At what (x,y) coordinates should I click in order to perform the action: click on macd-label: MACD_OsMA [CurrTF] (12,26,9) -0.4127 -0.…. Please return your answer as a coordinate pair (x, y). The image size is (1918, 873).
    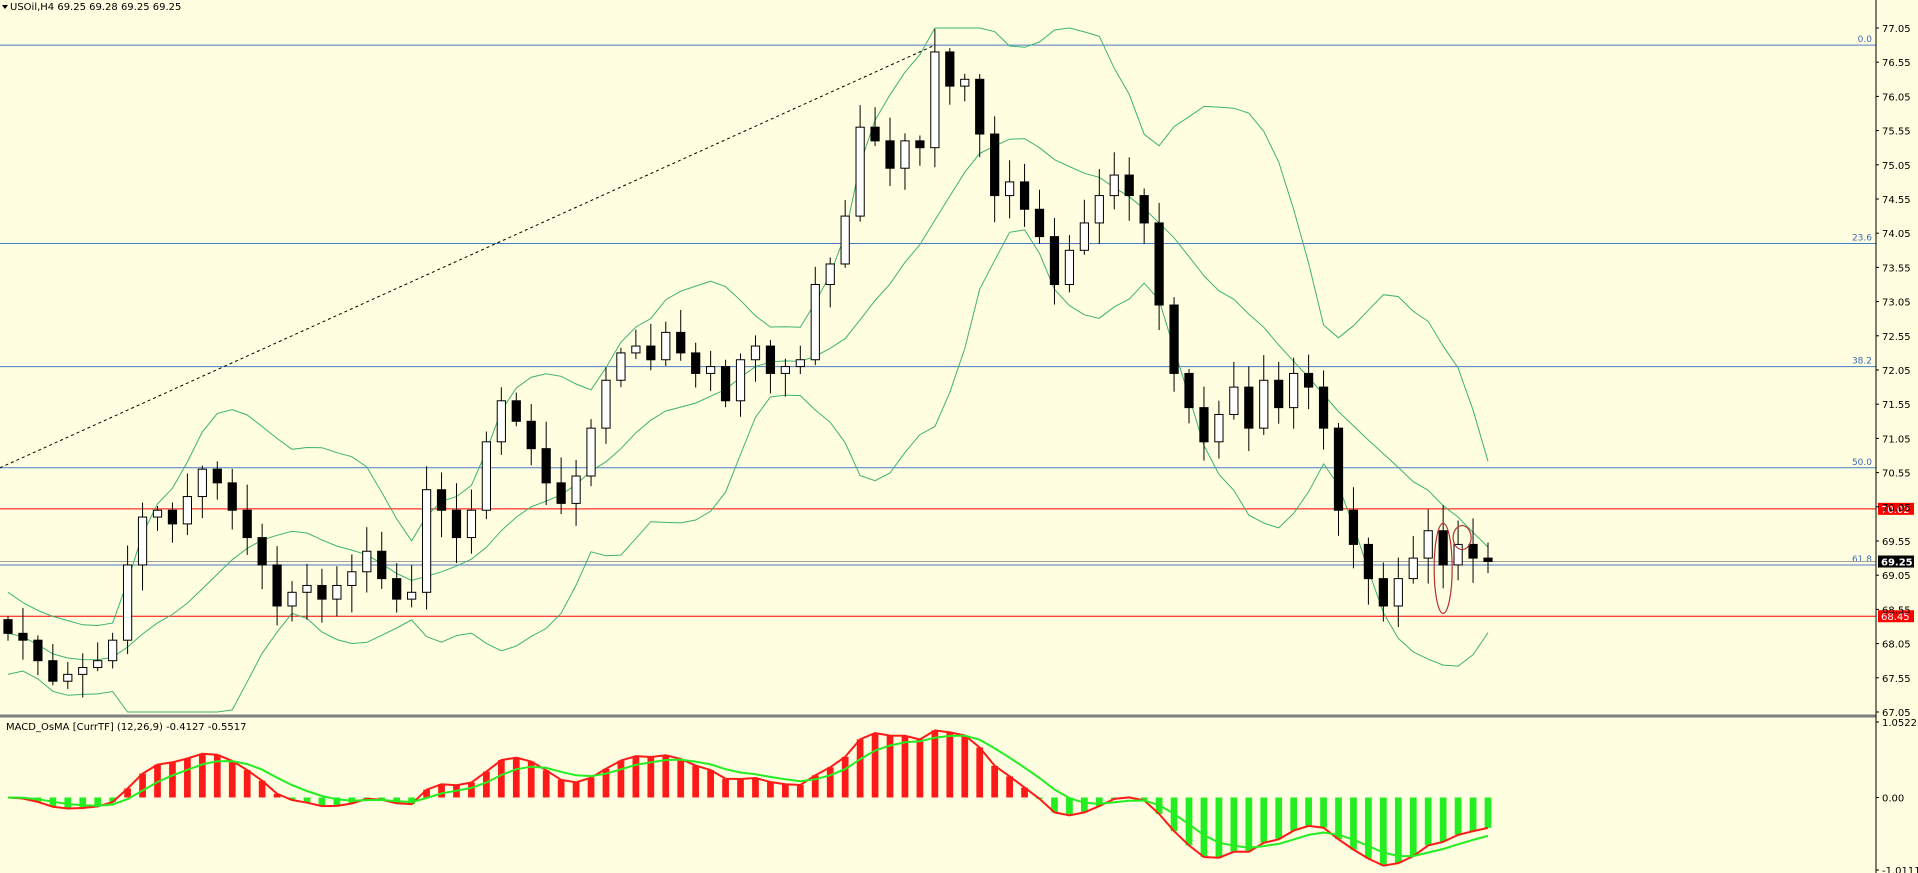
    Looking at the image, I should click on (126, 727).